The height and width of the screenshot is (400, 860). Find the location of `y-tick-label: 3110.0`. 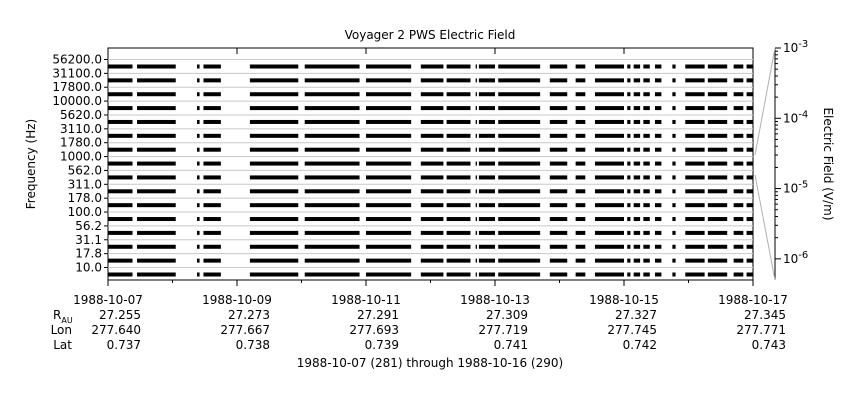

y-tick-label: 3110.0 is located at coordinates (81, 129).